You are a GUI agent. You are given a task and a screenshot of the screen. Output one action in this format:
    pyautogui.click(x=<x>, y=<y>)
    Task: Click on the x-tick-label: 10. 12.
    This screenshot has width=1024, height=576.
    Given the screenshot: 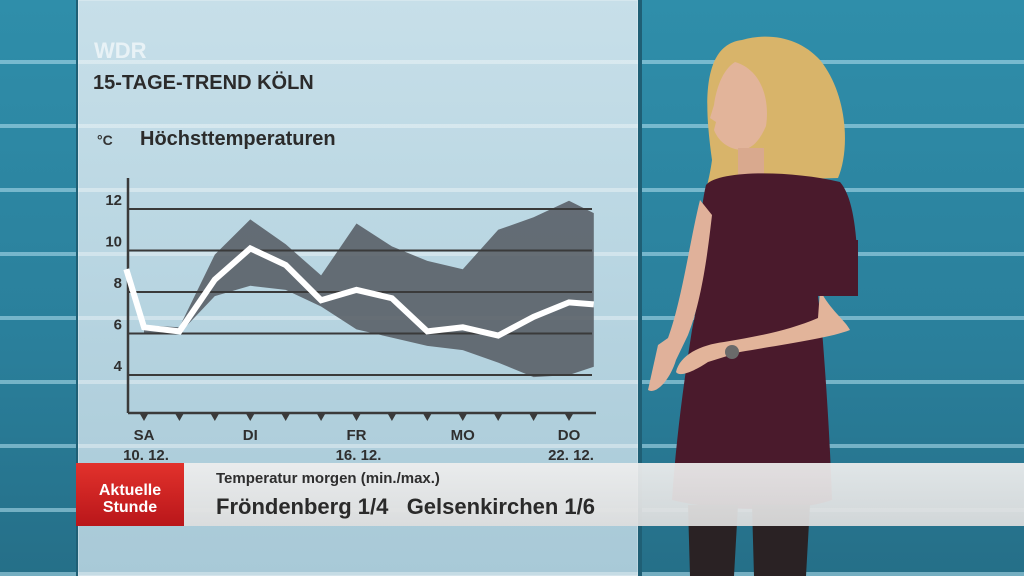 What is the action you would take?
    pyautogui.click(x=146, y=455)
    